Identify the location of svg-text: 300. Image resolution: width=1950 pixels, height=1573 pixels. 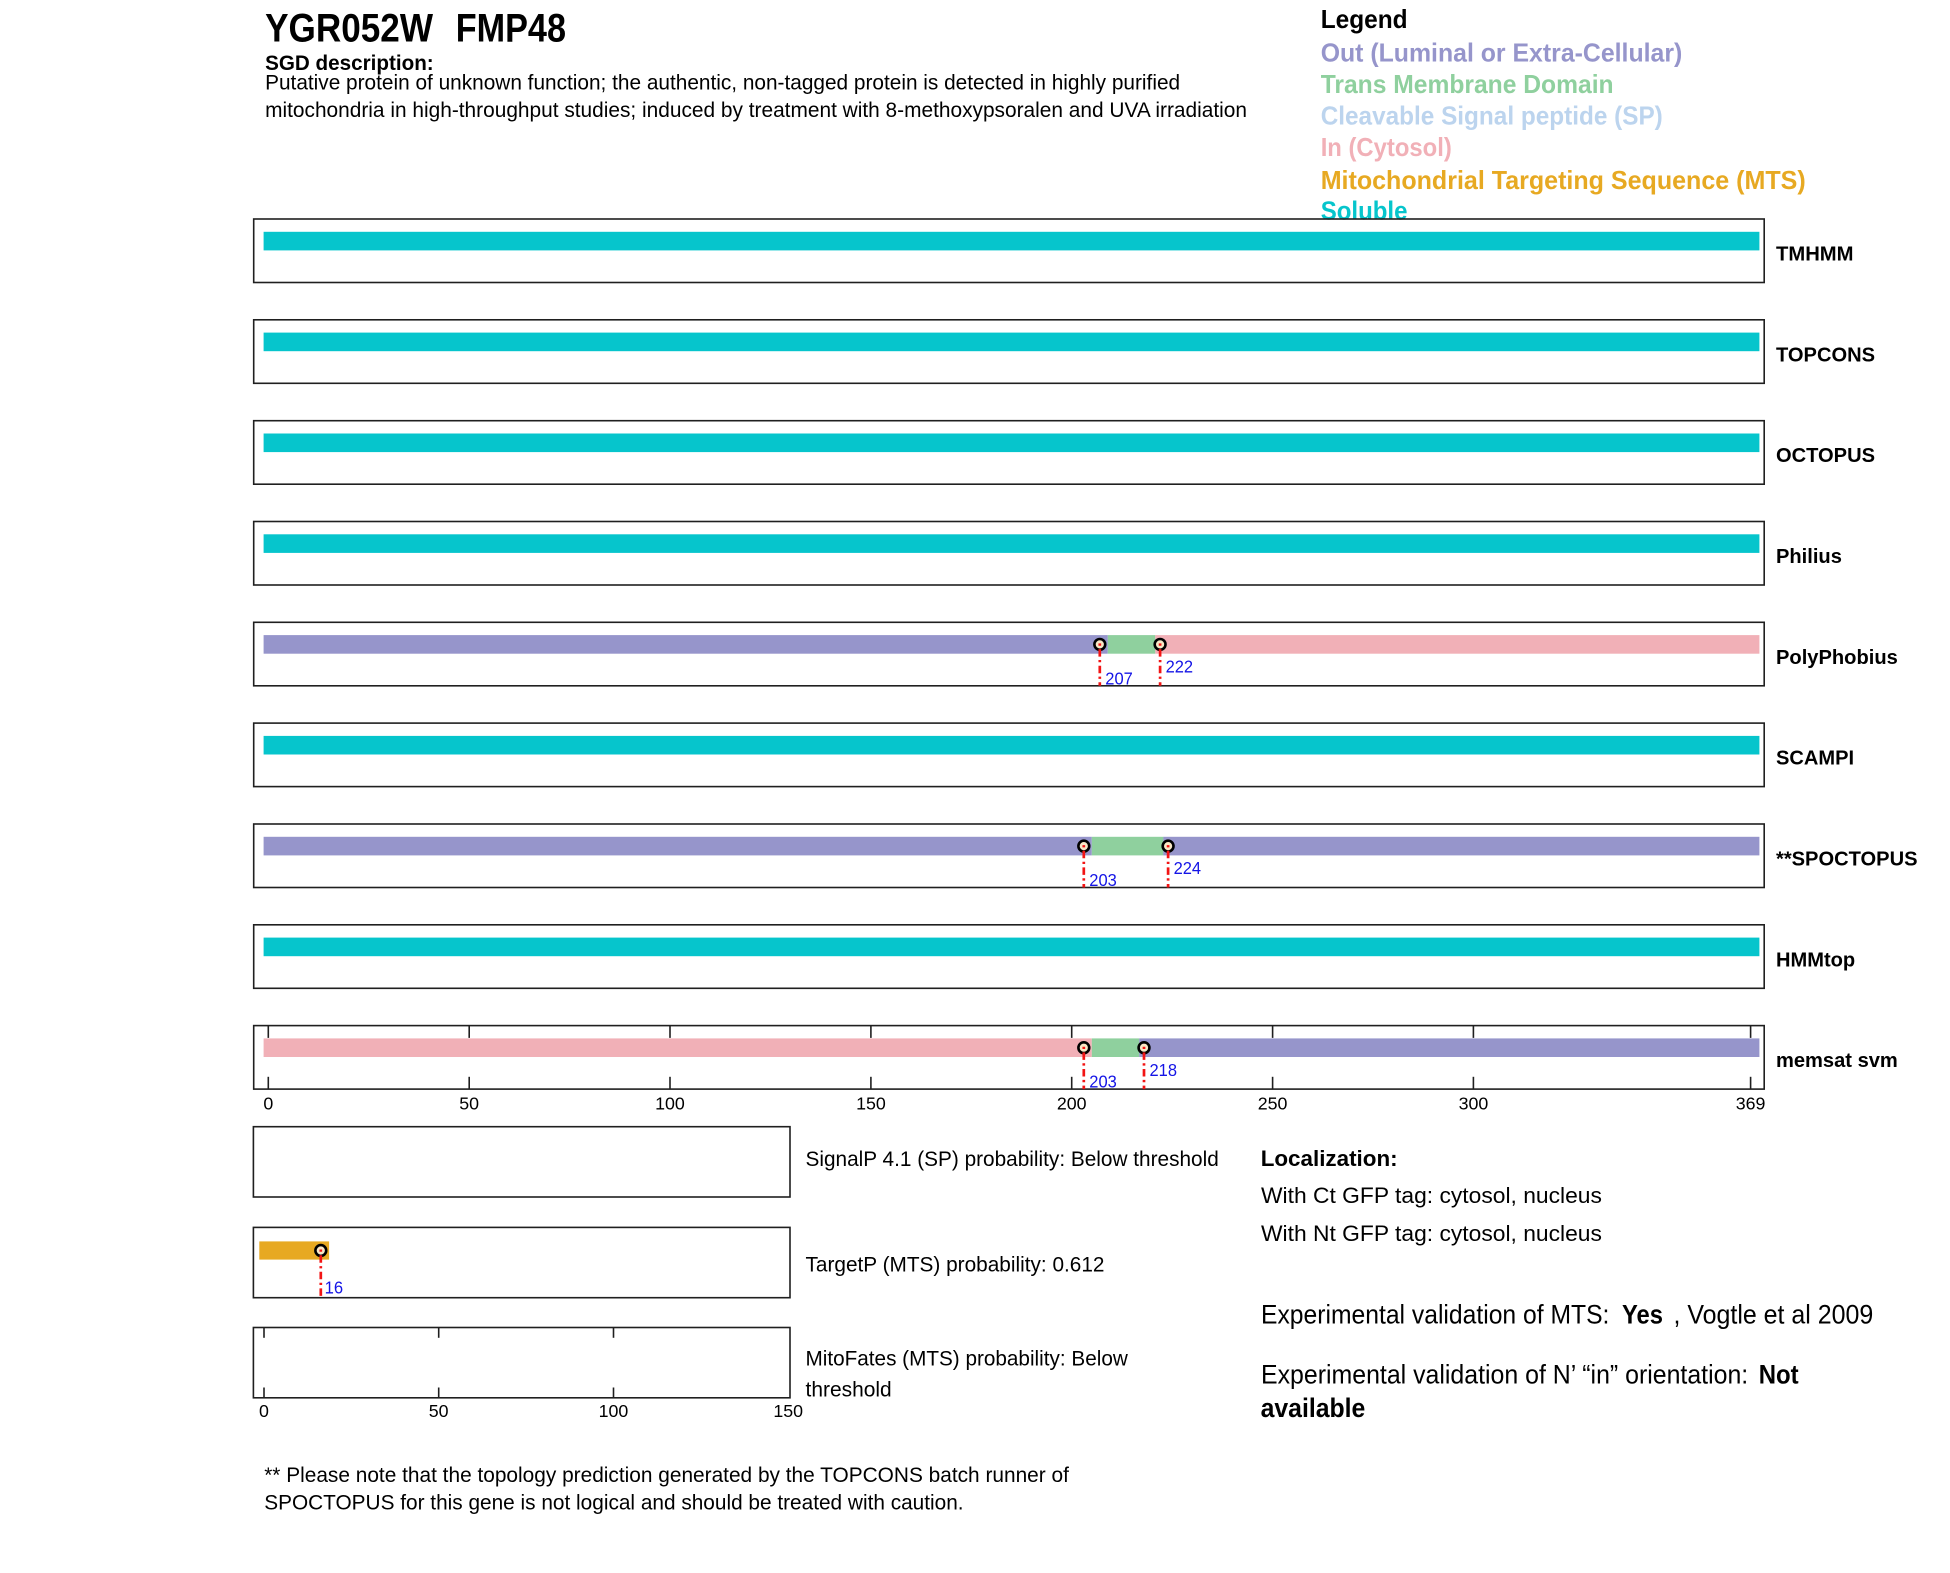
(1474, 1104).